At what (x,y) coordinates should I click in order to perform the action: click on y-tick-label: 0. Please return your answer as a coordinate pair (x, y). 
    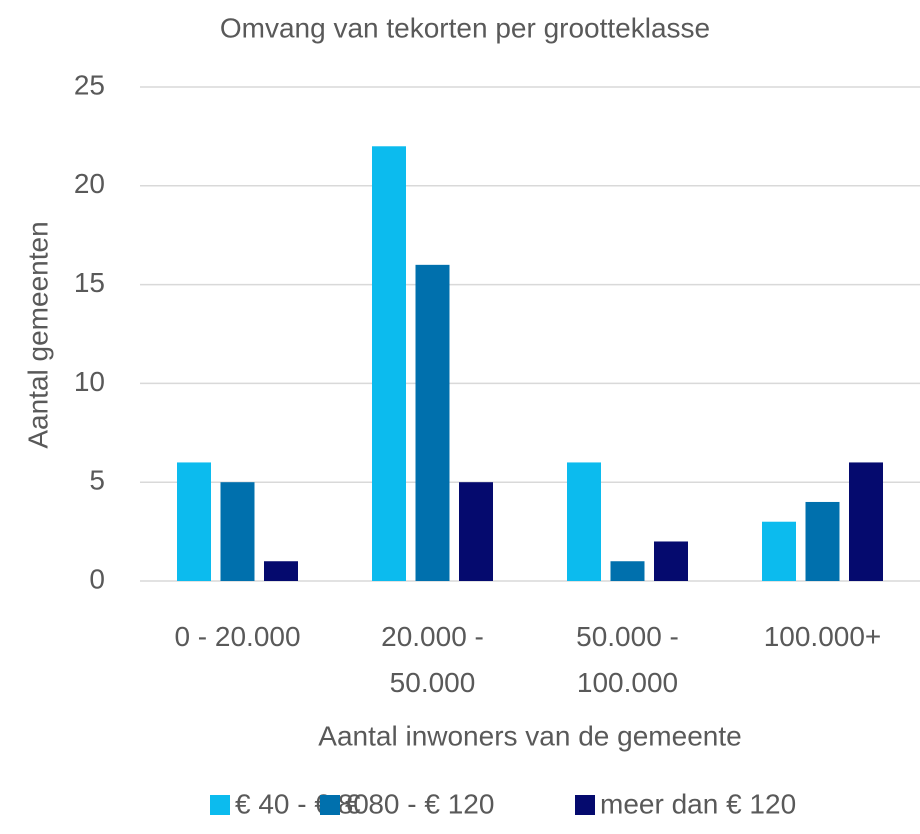
    Looking at the image, I should click on (97, 578).